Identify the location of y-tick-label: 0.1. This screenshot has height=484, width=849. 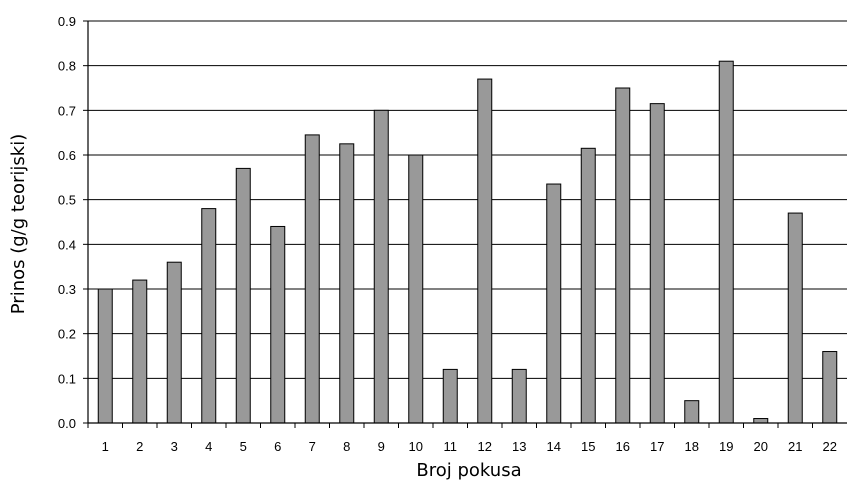
(67, 378).